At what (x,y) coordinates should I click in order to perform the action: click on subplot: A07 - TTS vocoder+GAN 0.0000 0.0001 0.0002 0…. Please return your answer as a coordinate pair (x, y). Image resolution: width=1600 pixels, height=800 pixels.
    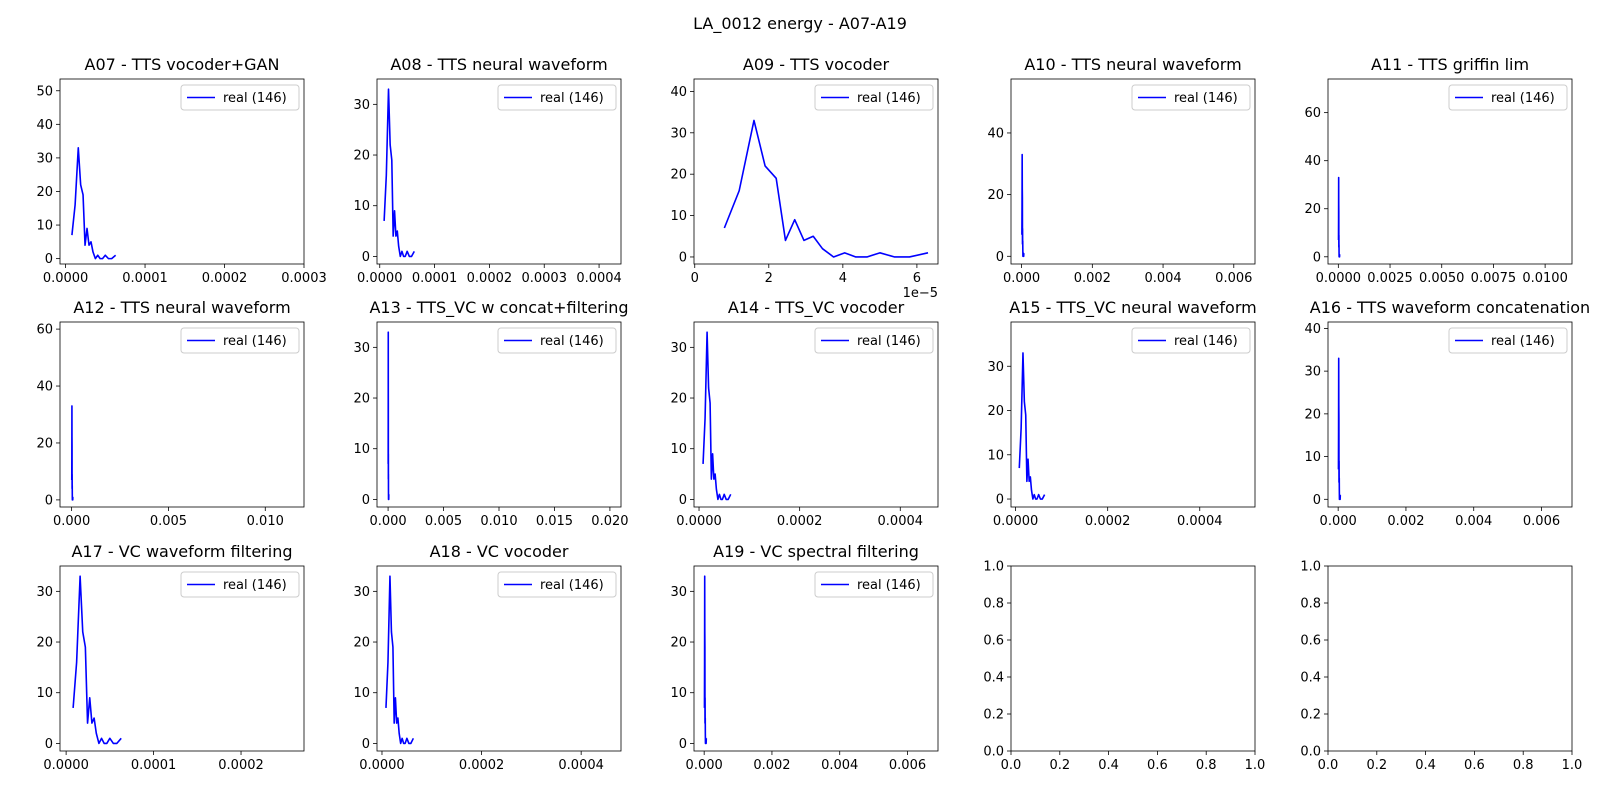
    Looking at the image, I should click on (181, 170).